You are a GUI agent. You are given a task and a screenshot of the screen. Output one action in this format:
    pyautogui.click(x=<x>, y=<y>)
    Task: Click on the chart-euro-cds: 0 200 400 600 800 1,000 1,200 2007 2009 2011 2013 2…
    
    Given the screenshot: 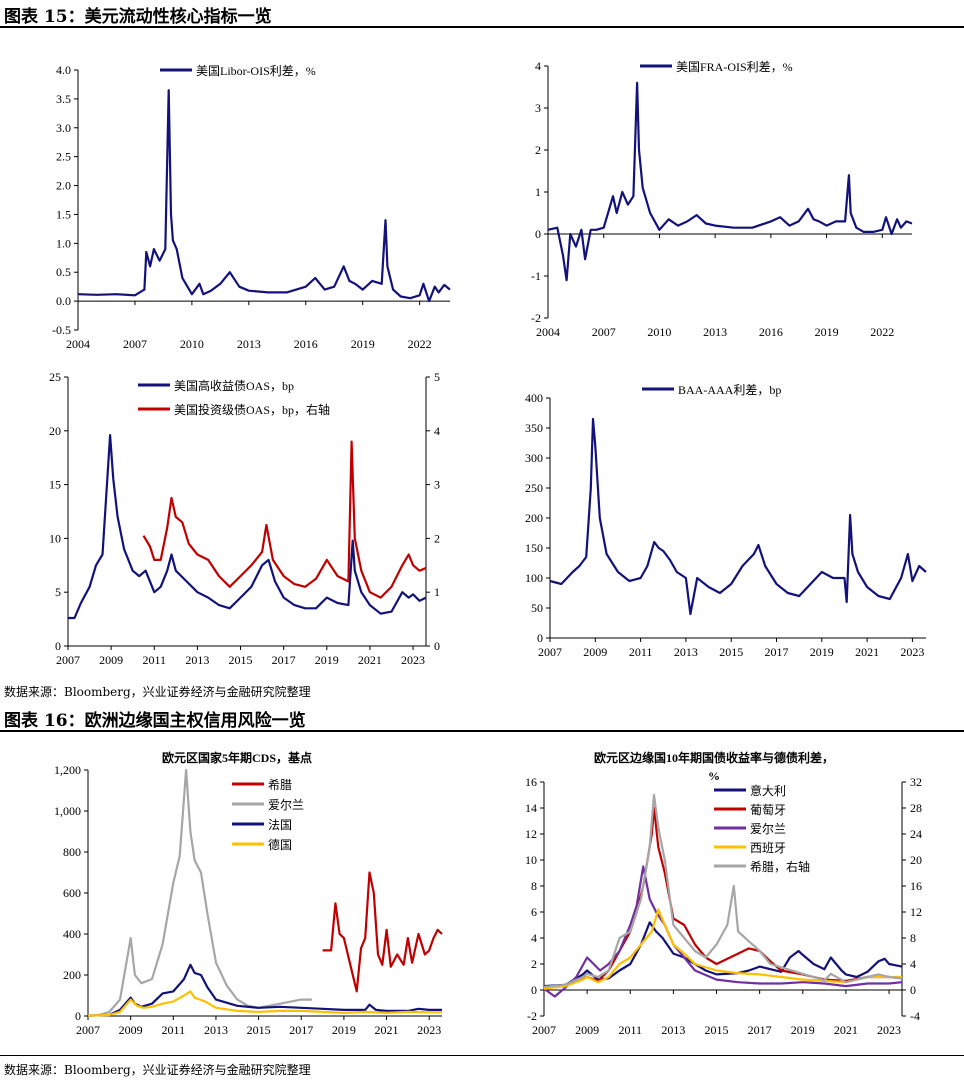 What is the action you would take?
    pyautogui.click(x=248, y=893)
    